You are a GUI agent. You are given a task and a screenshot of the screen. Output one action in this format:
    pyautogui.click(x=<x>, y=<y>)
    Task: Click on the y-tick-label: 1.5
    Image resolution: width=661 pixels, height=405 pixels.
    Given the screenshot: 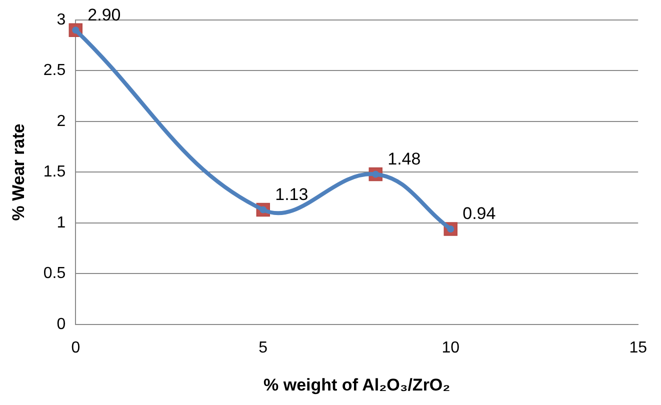 What is the action you would take?
    pyautogui.click(x=54, y=172)
    